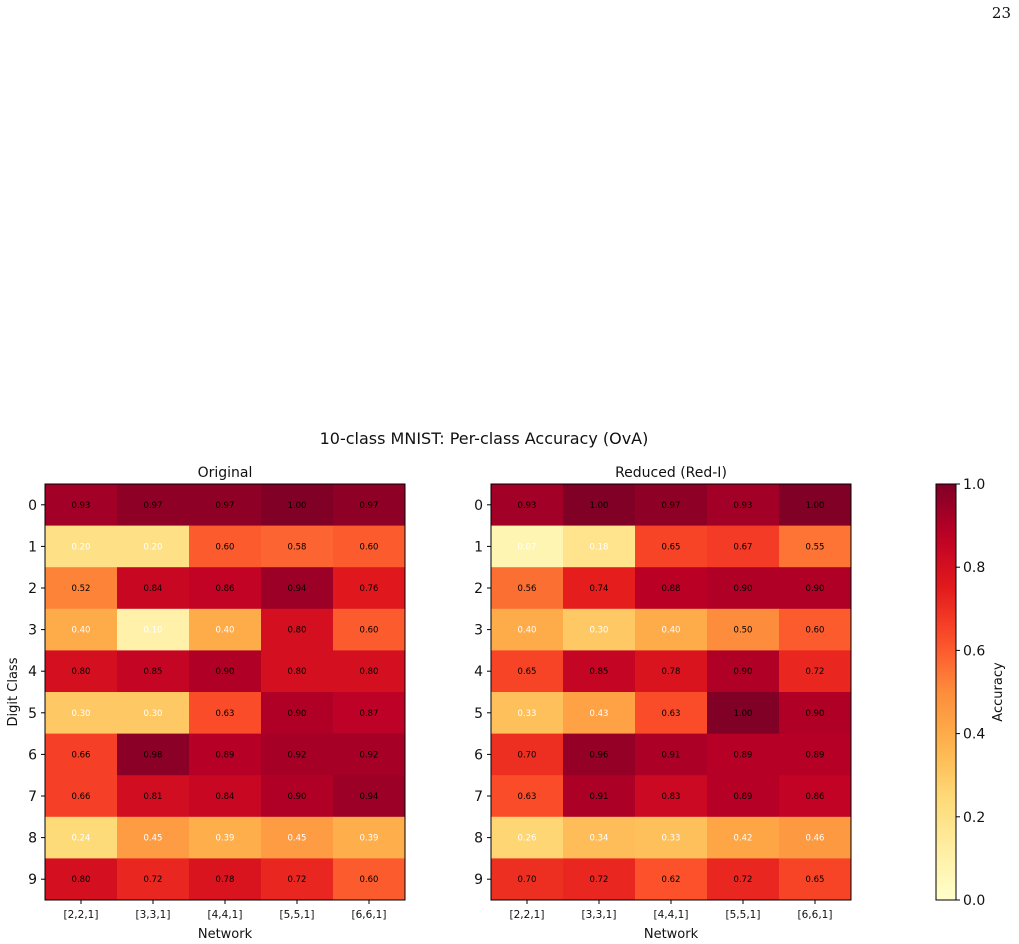 The width and height of the screenshot is (1019, 944). Describe the element at coordinates (815, 915) in the screenshot. I see `x-tick-label: [6,6,1]` at that location.